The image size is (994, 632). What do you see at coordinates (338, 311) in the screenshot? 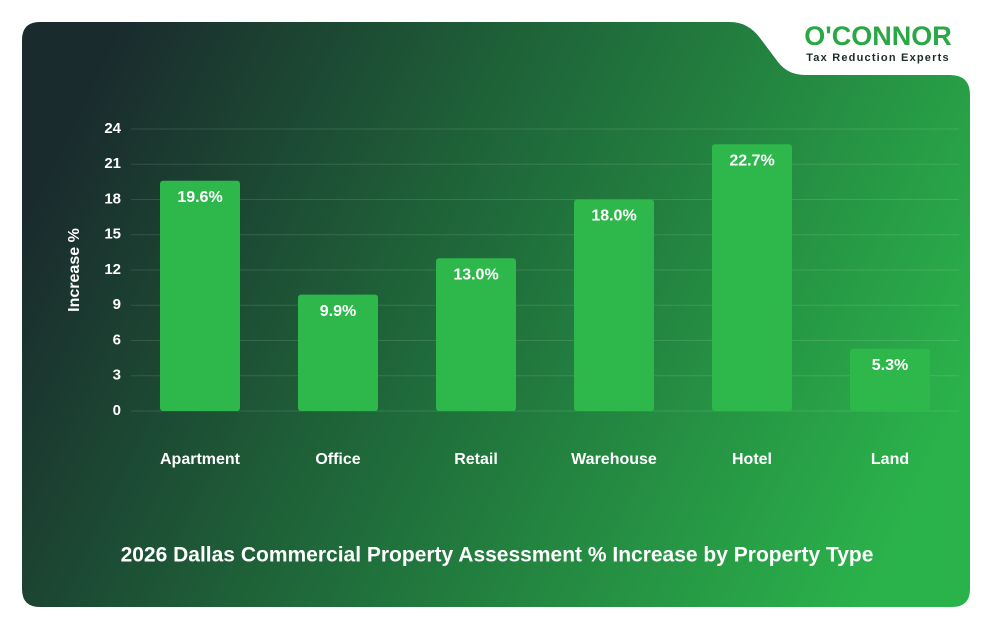
I see `value-label: 9.9%` at bounding box center [338, 311].